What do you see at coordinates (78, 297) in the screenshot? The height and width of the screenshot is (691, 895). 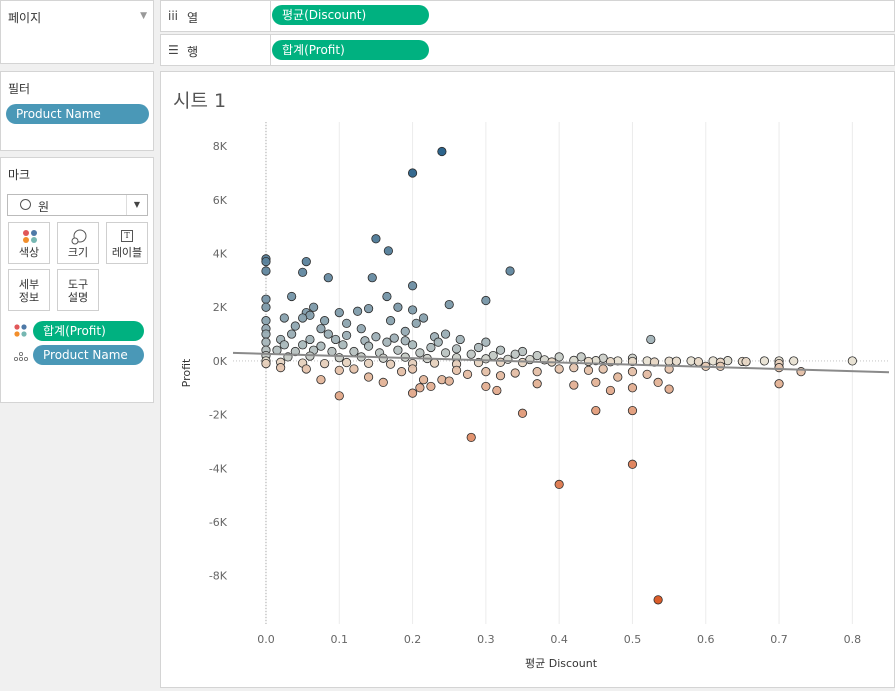 I see `tooltip-label-line-2: 설명` at bounding box center [78, 297].